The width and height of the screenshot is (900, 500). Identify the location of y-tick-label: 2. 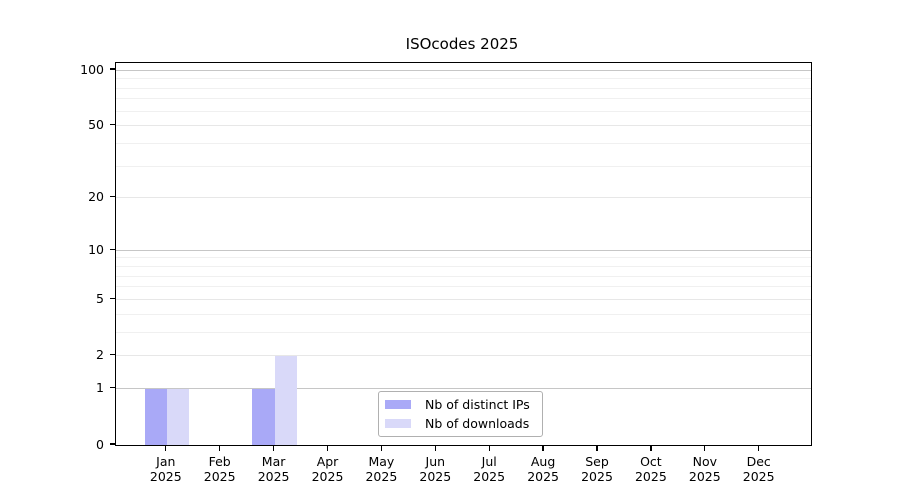
(100, 355).